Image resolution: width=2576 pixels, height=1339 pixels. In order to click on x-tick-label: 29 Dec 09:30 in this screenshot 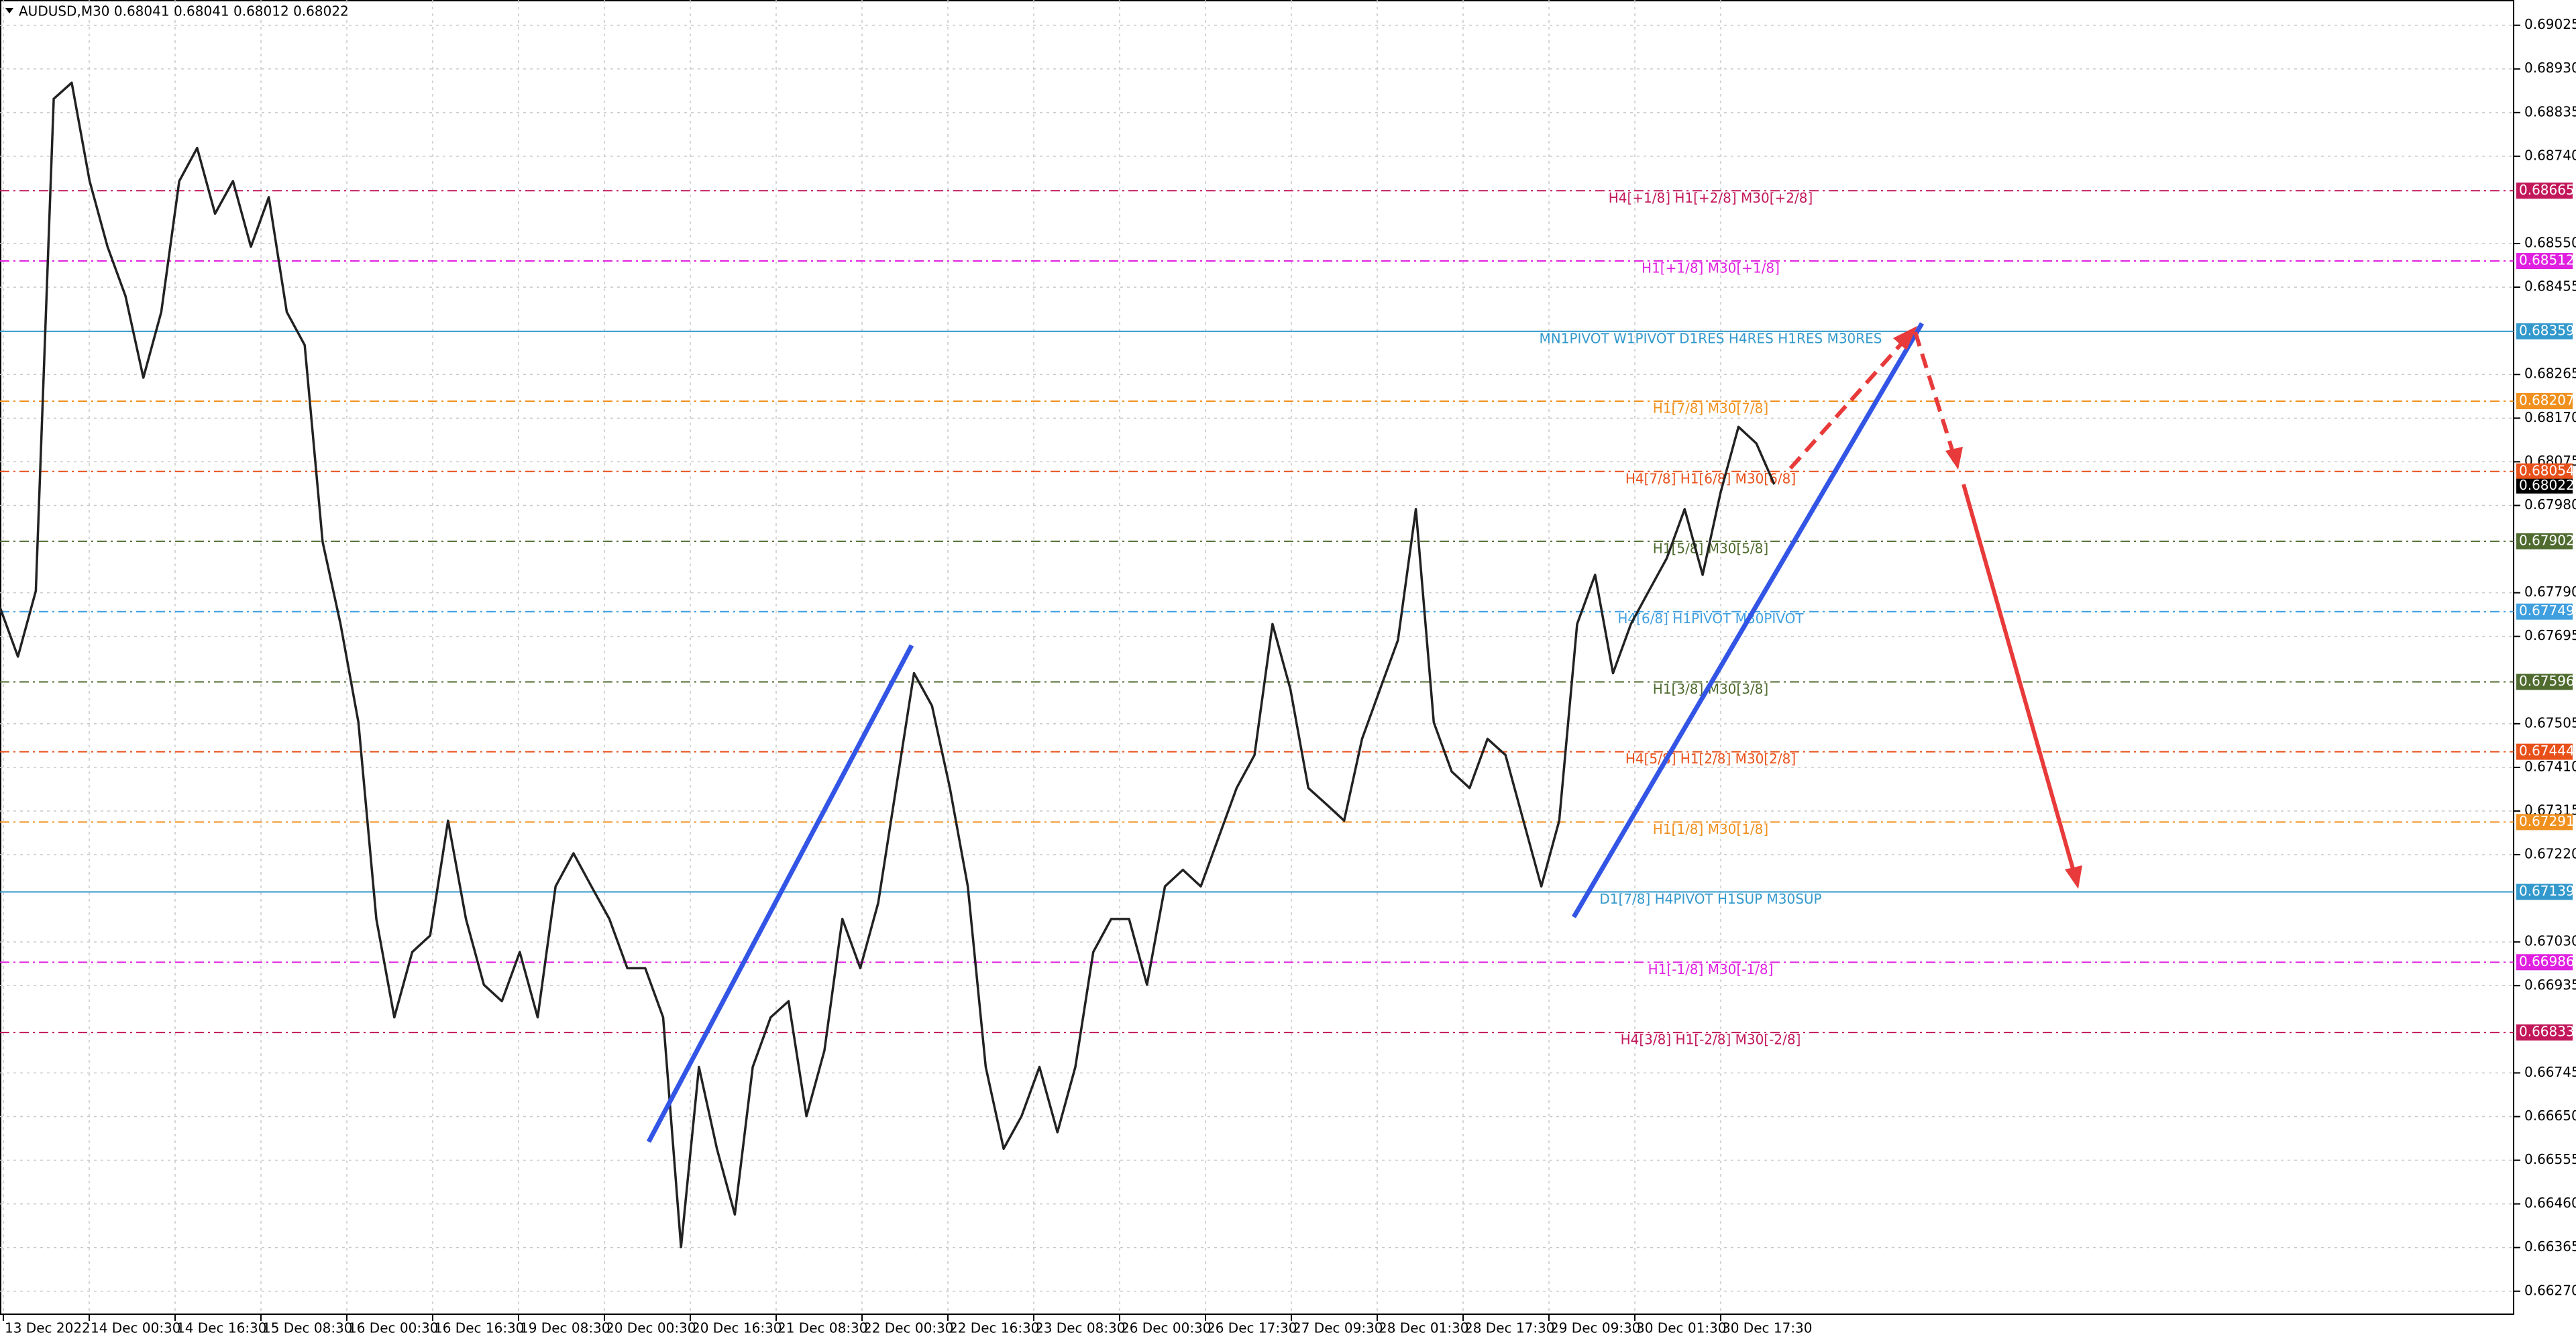, I will do `click(1595, 1328)`.